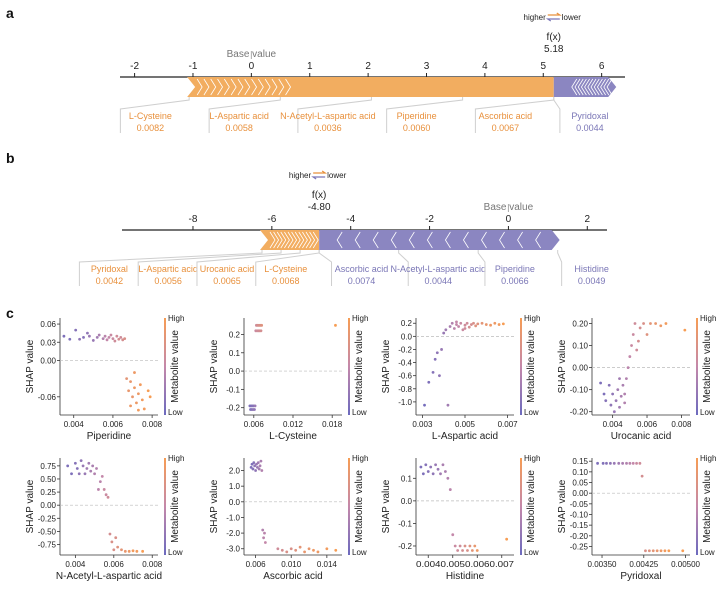  I want to click on colorbar-low-label: Low, so click(707, 552).